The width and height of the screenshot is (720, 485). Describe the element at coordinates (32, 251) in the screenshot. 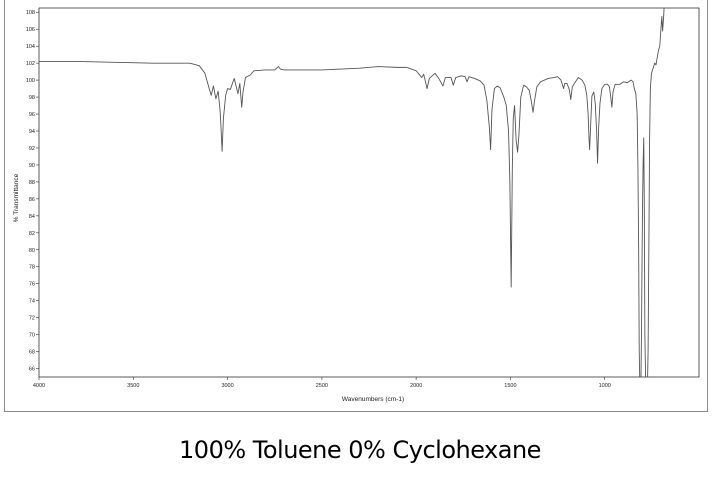

I see `y-tick-label: 80` at that location.